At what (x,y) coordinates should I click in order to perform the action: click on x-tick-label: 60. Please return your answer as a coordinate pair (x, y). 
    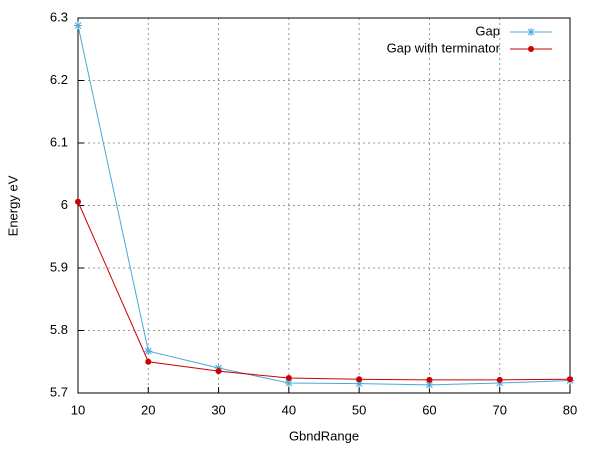
    Looking at the image, I should click on (429, 409).